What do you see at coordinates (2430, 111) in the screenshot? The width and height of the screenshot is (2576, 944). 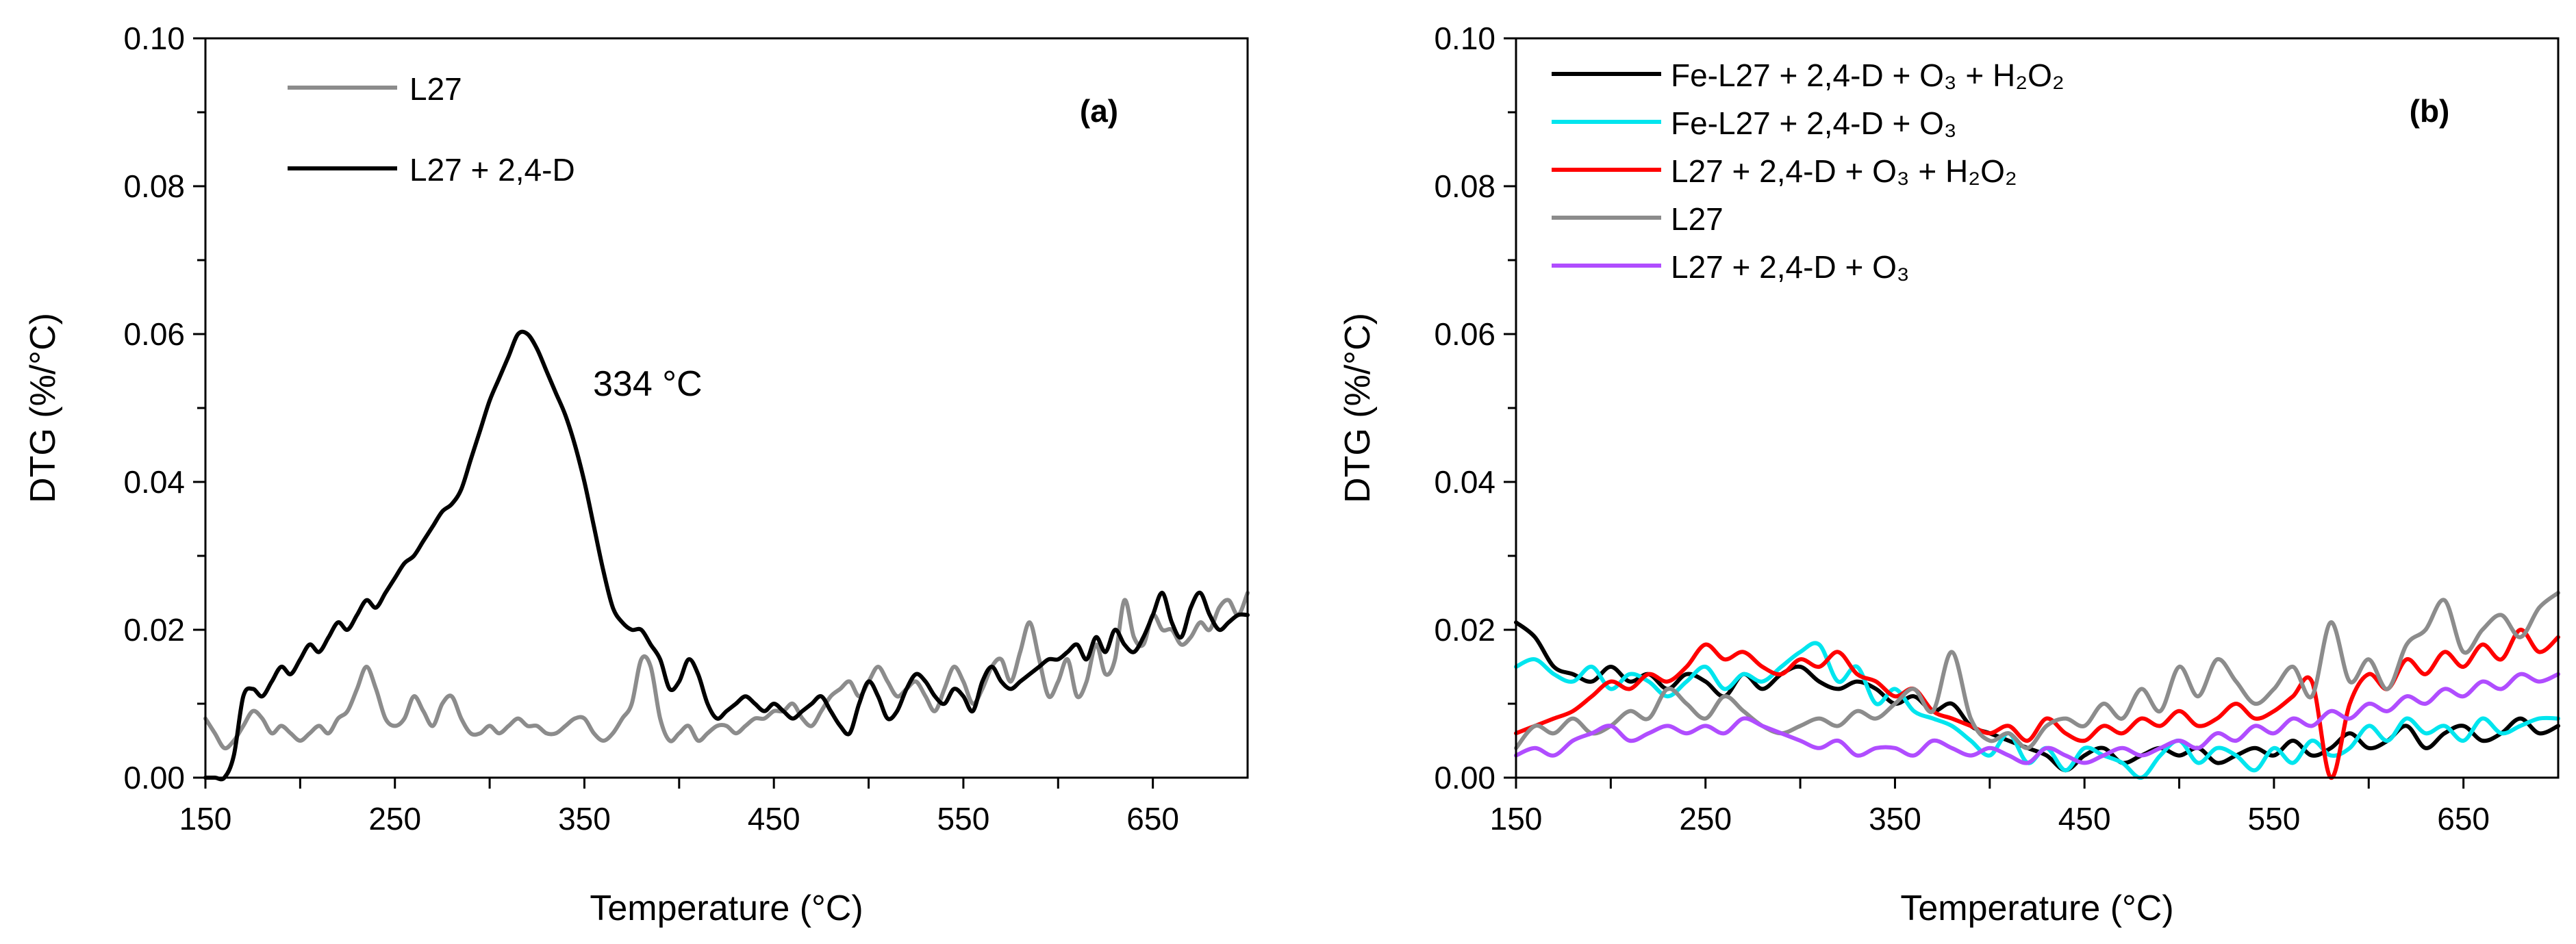 I see `panel-b-label: (b)` at bounding box center [2430, 111].